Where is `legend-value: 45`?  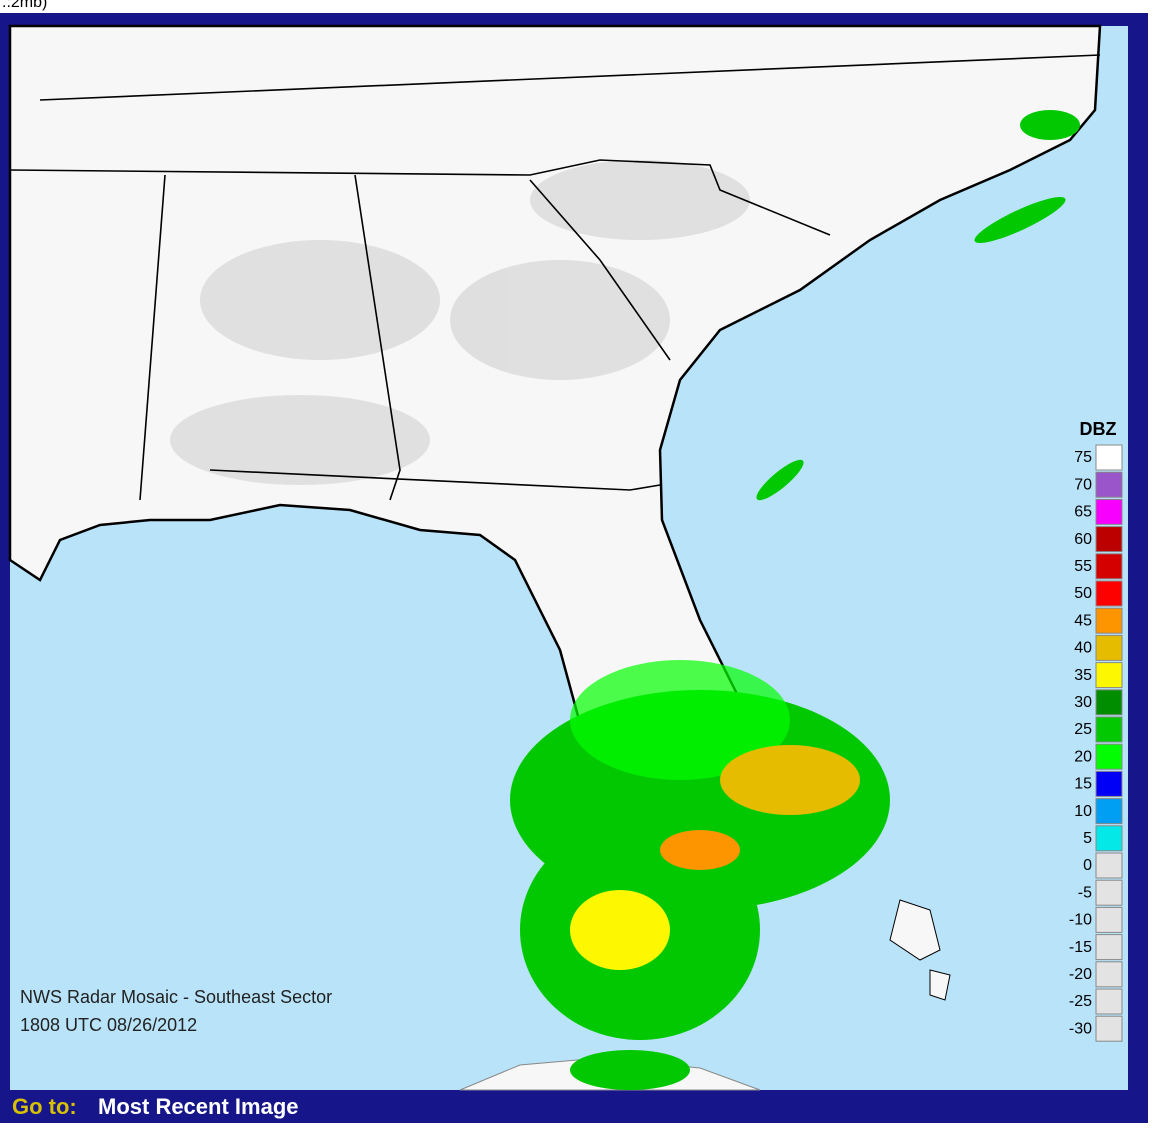
legend-value: 45 is located at coordinates (1083, 620).